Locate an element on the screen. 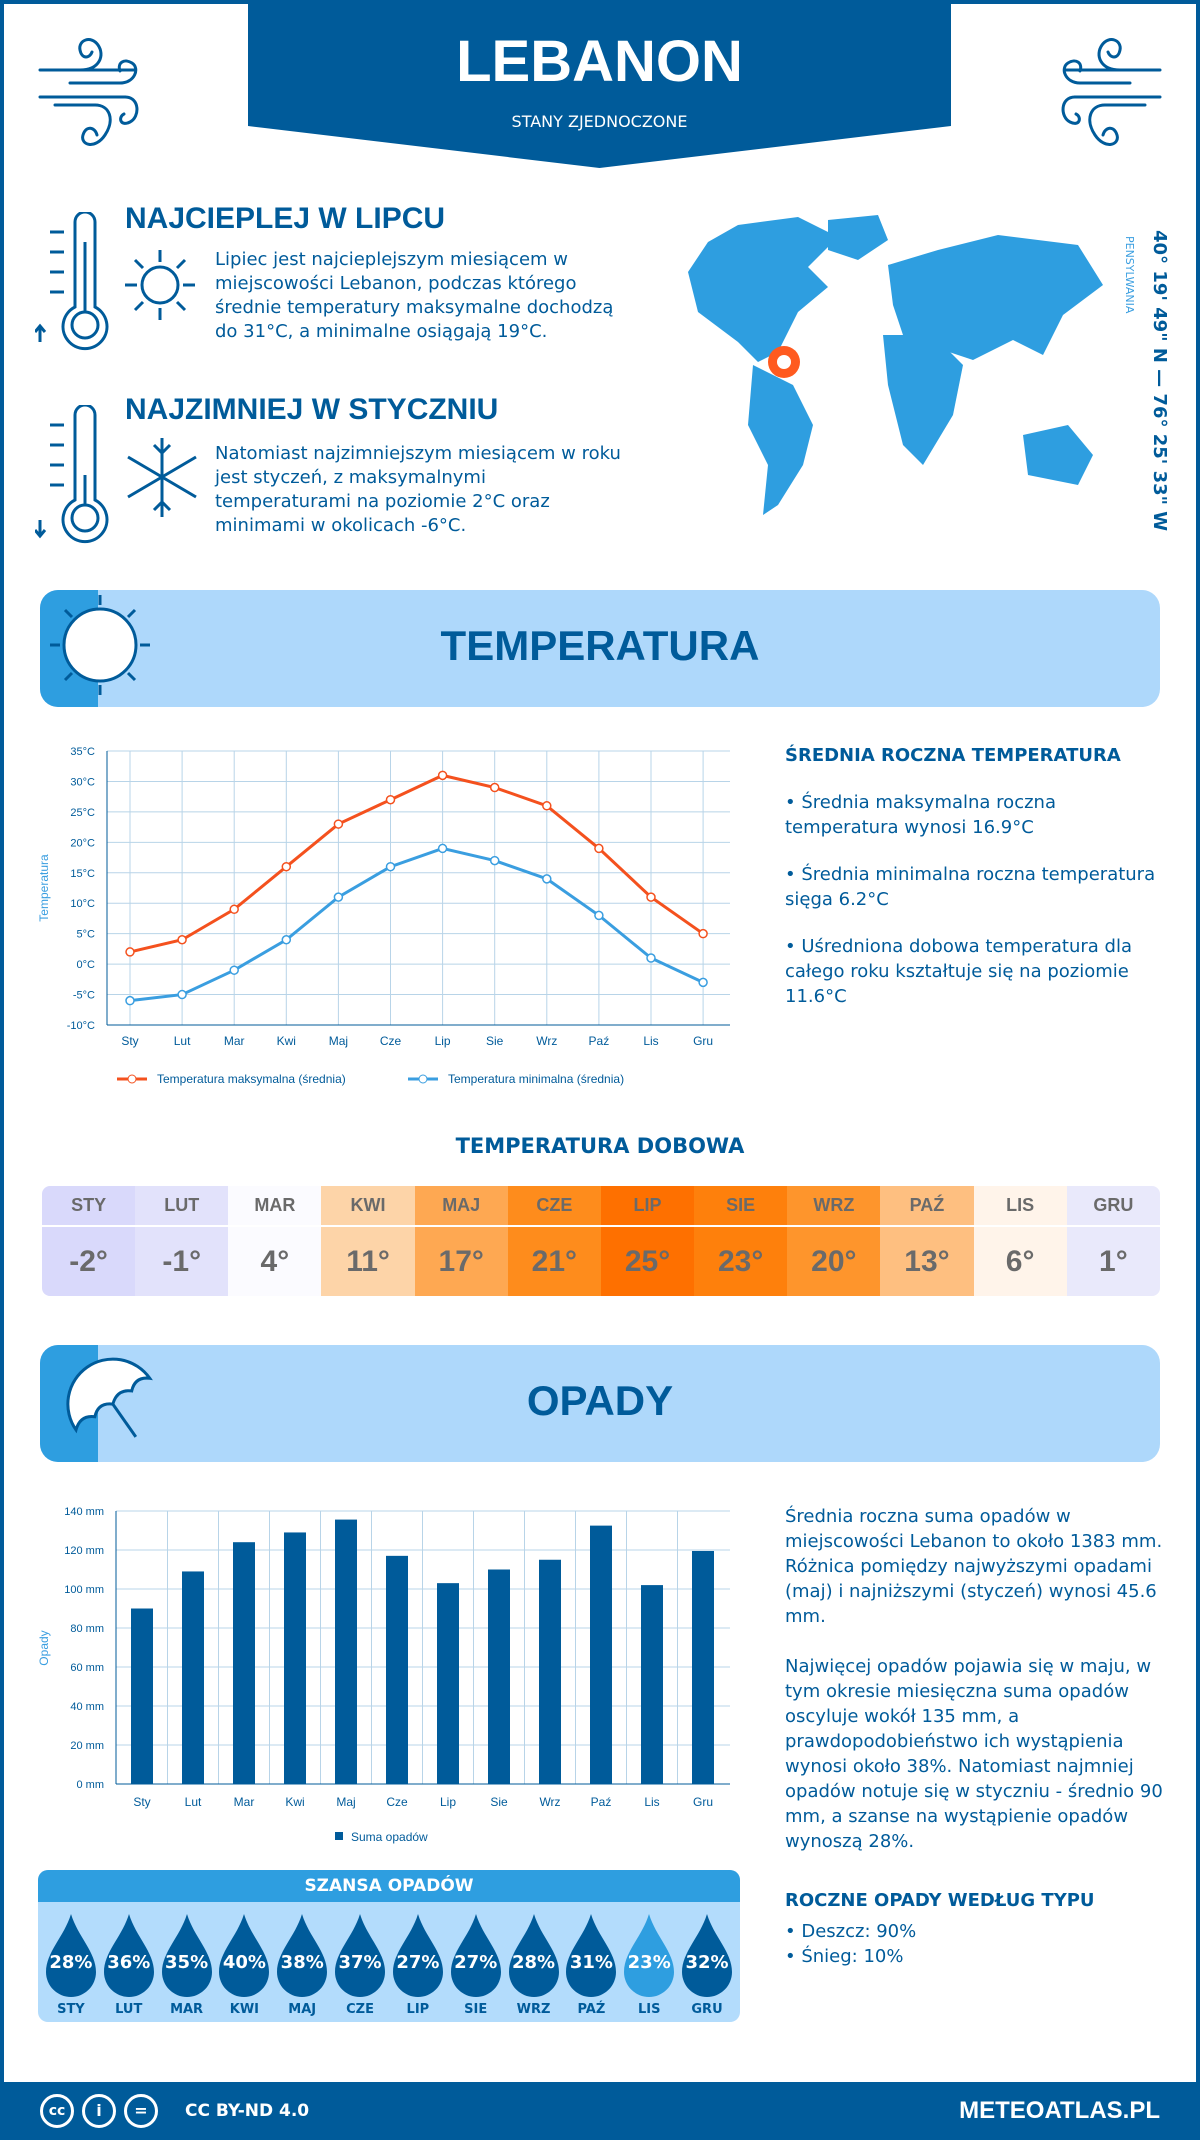  y-tick-label: 30°C is located at coordinates (82, 782).